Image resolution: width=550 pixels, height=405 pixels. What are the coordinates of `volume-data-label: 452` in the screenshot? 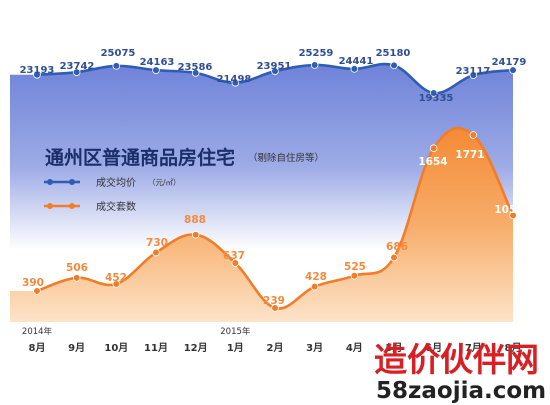 It's located at (116, 278).